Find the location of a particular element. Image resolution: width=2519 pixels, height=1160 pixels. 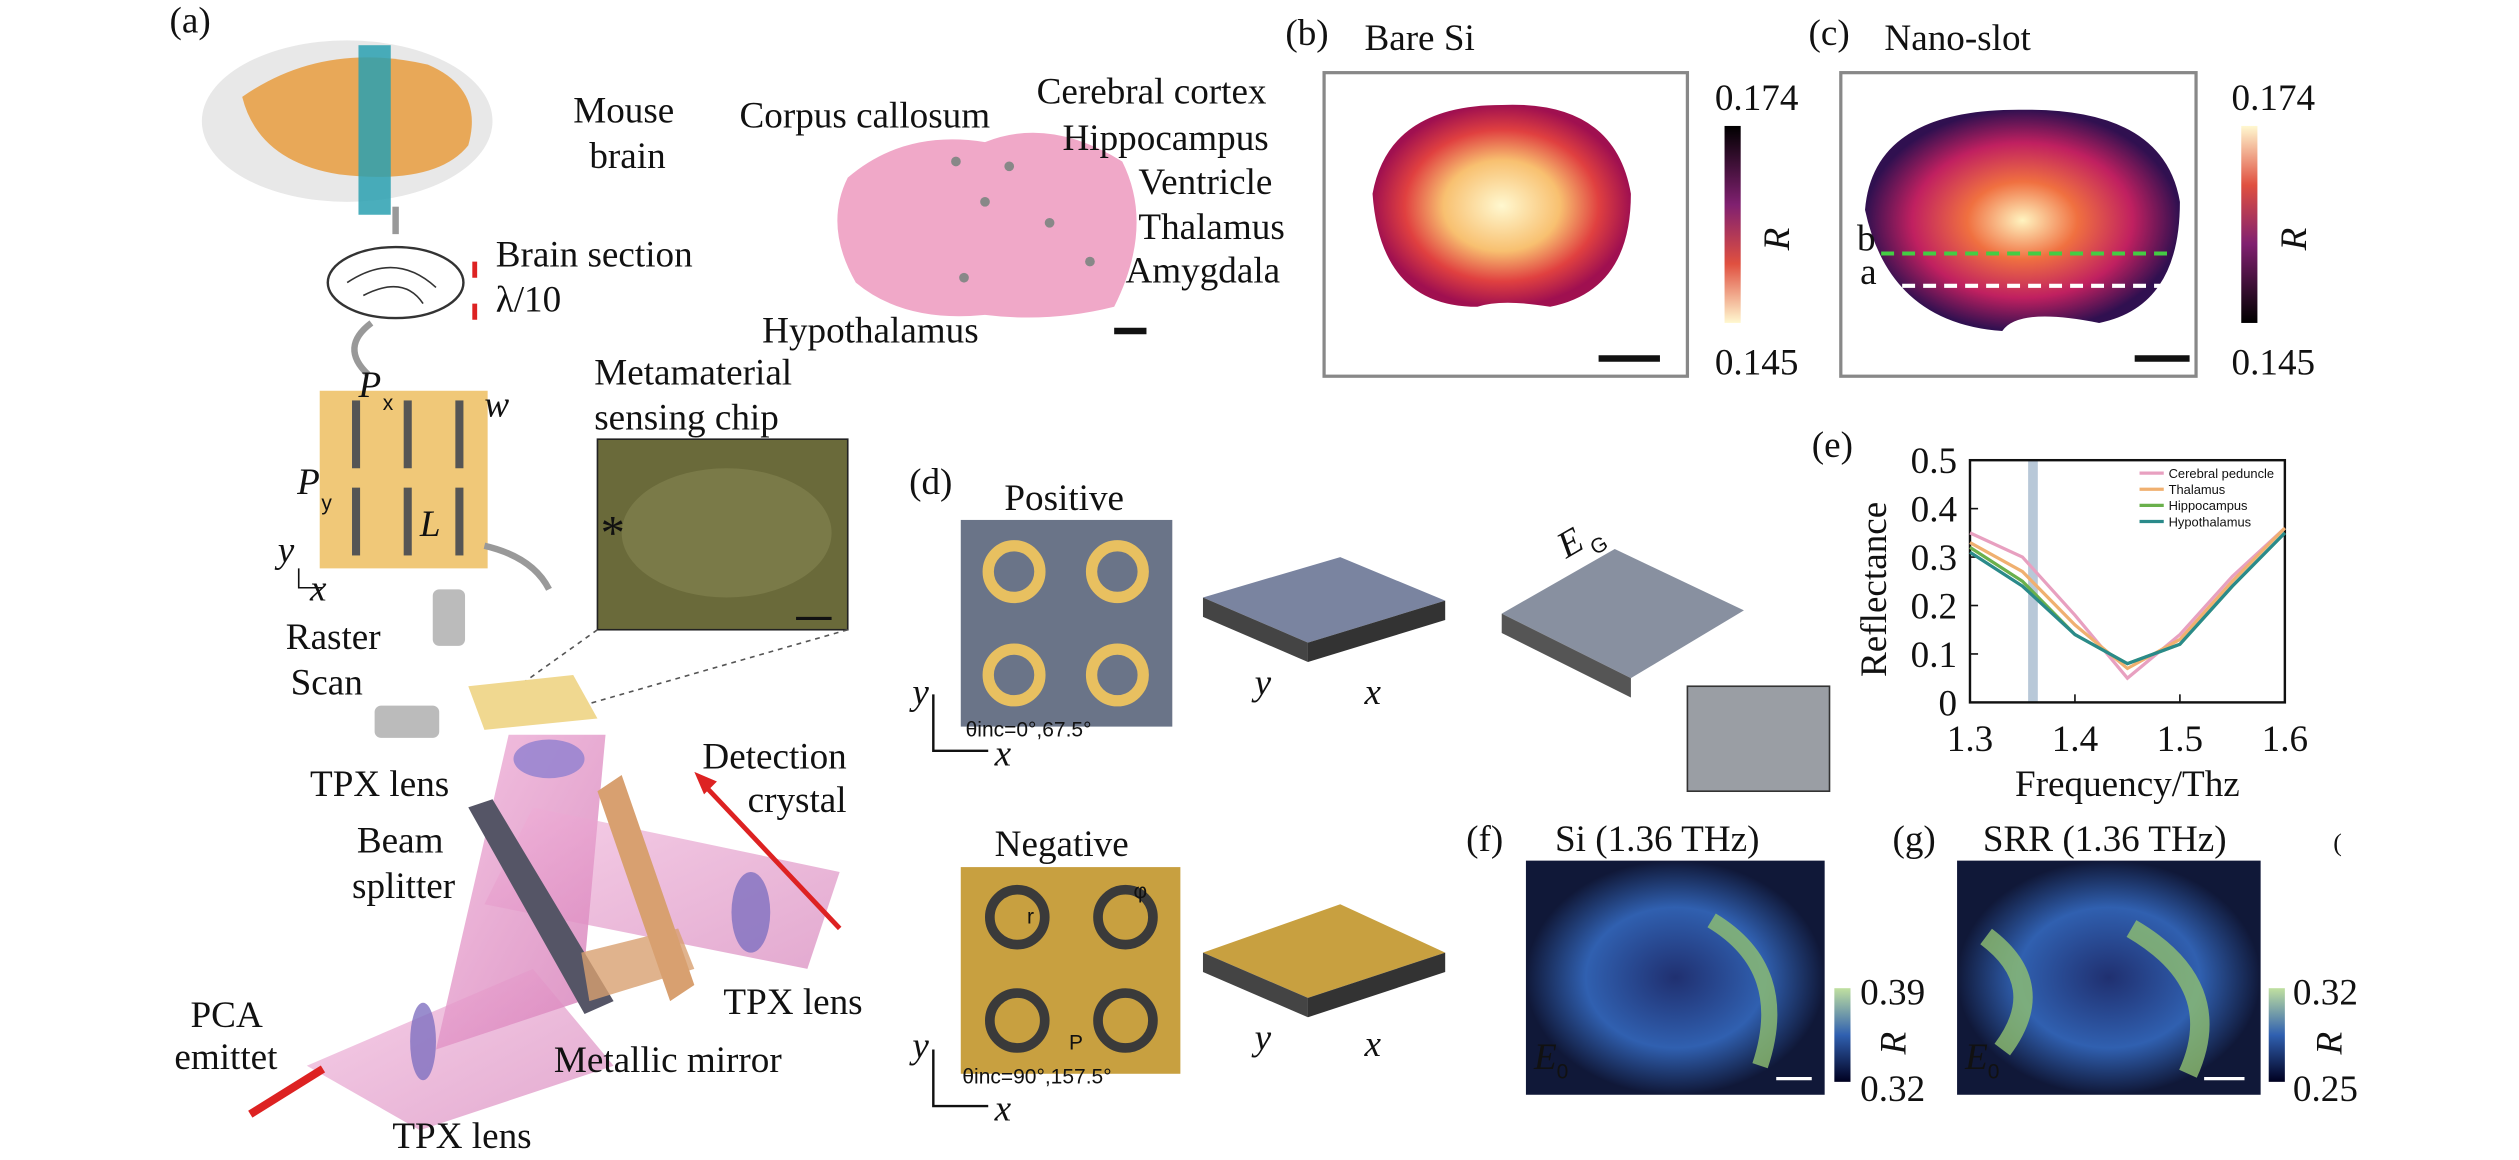

label: Raster is located at coordinates (333, 637).